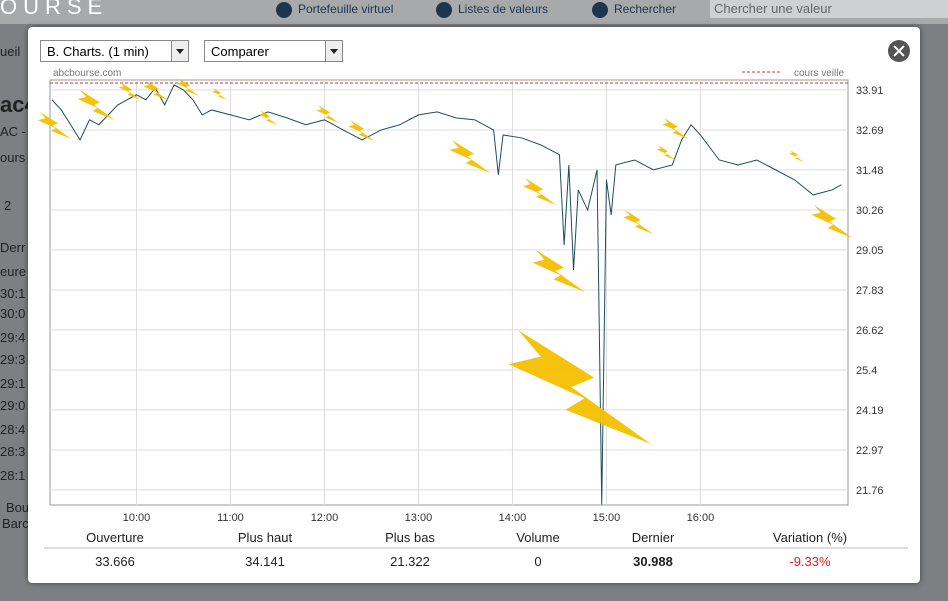  Describe the element at coordinates (870, 91) in the screenshot. I see `y-tick-label: 33.91` at that location.